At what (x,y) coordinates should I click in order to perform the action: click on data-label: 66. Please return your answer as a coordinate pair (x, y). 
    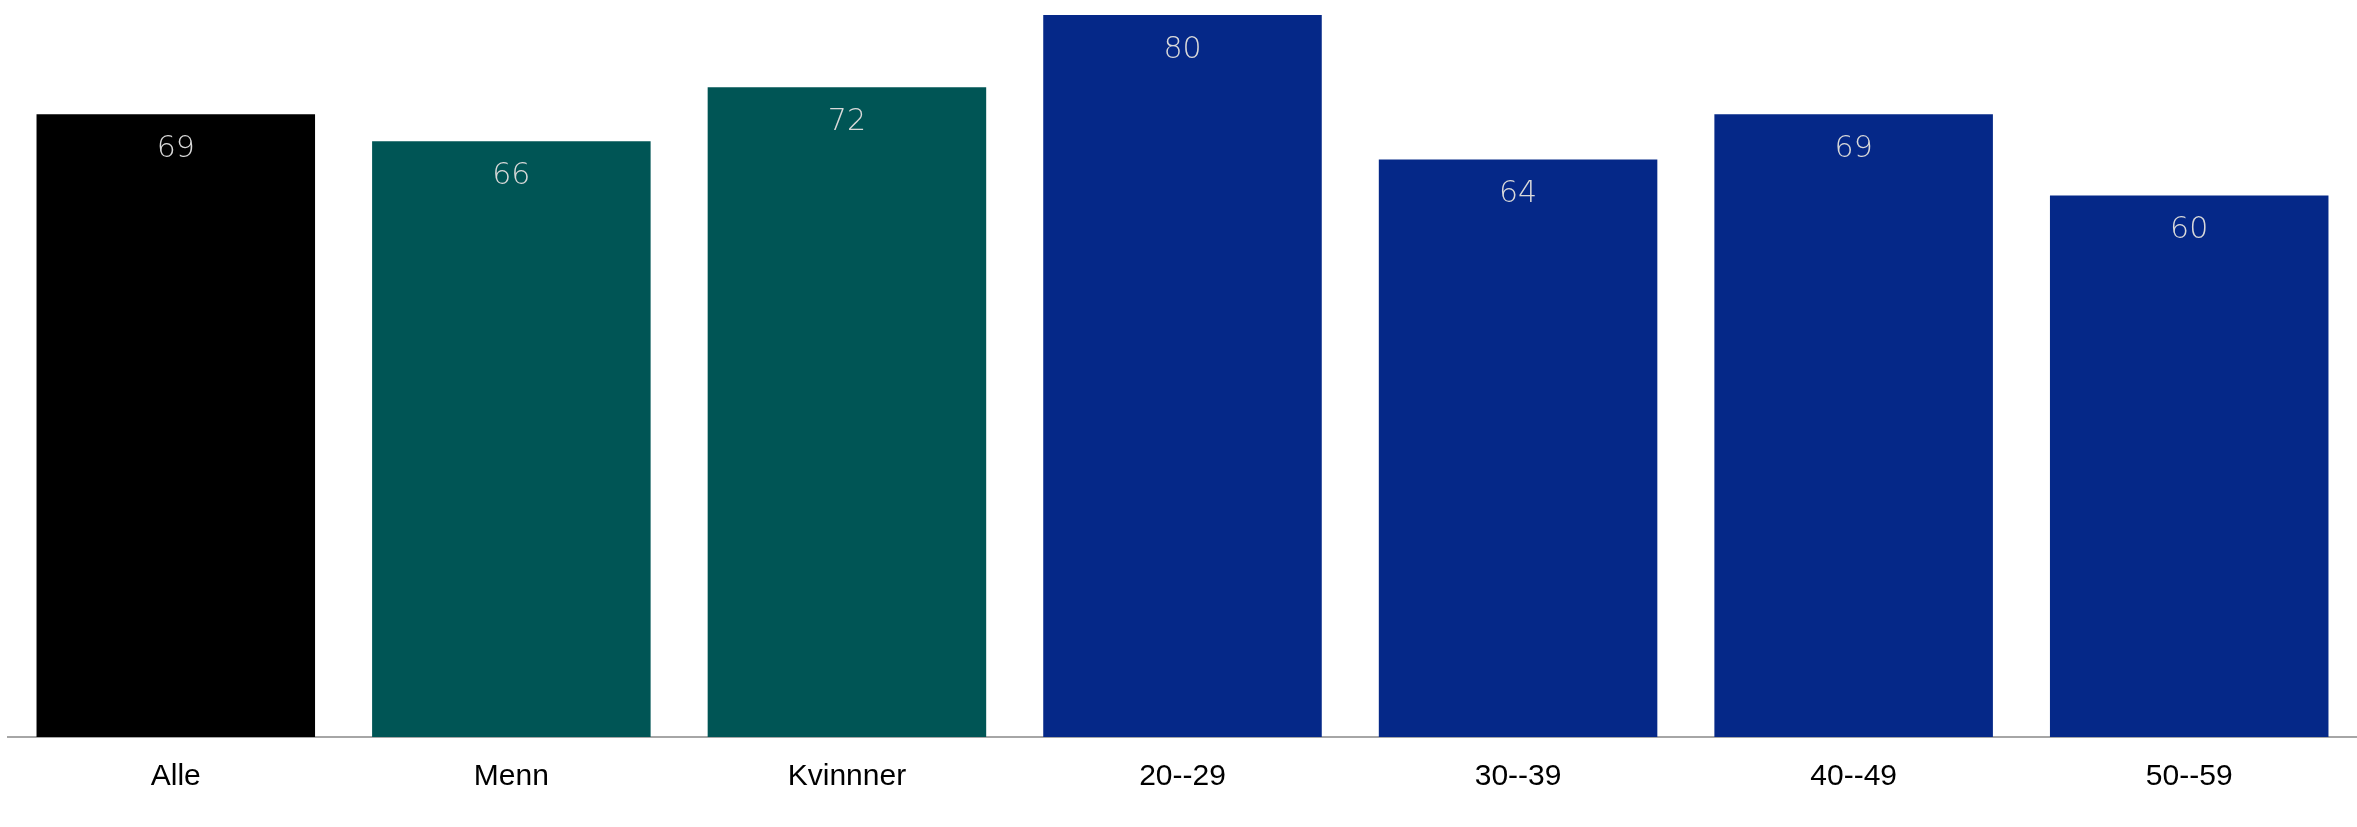
    Looking at the image, I should click on (511, 174).